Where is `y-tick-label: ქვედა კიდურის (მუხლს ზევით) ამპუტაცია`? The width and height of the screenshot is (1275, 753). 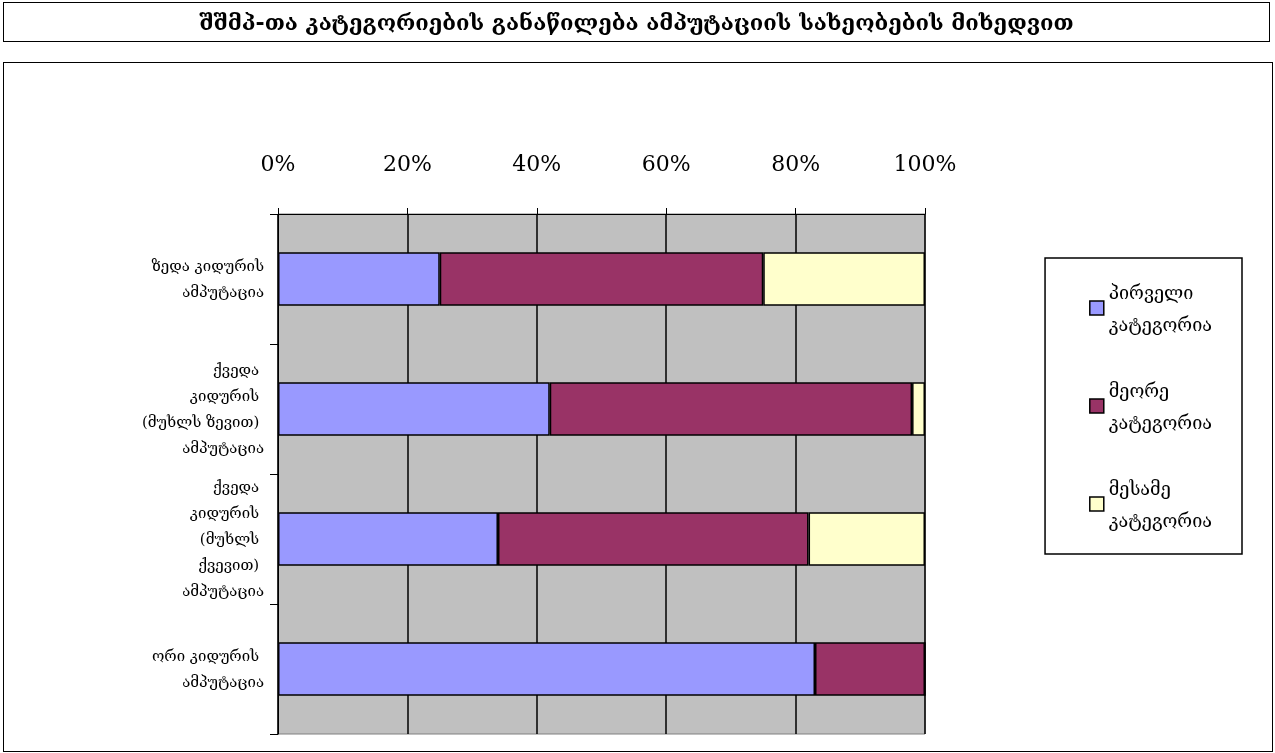 y-tick-label: ქვედა კიდურის (მუხლს ზევით) ამპუტაცია is located at coordinates (202, 409).